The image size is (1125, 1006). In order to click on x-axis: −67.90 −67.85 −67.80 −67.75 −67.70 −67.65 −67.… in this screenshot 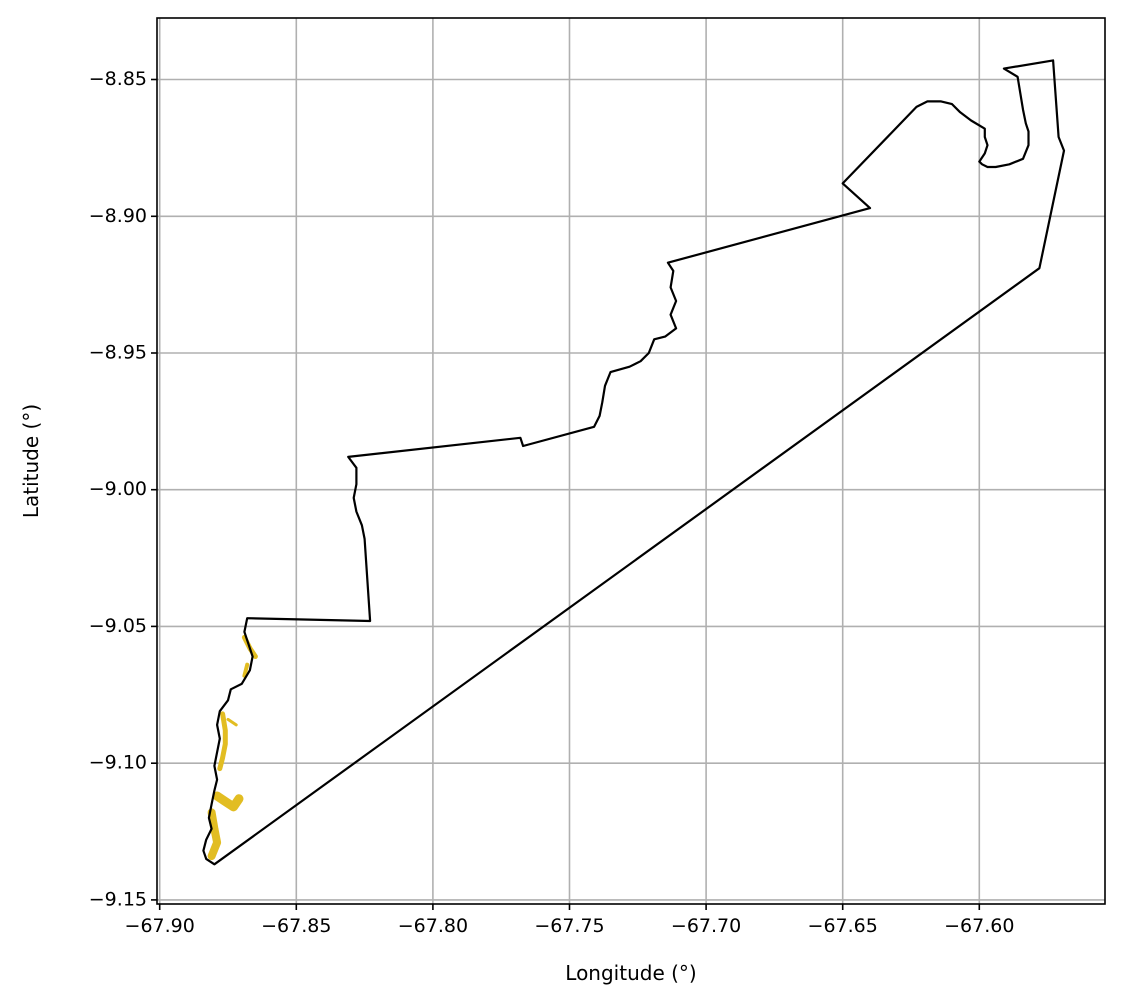, I will do `click(569, 920)`.